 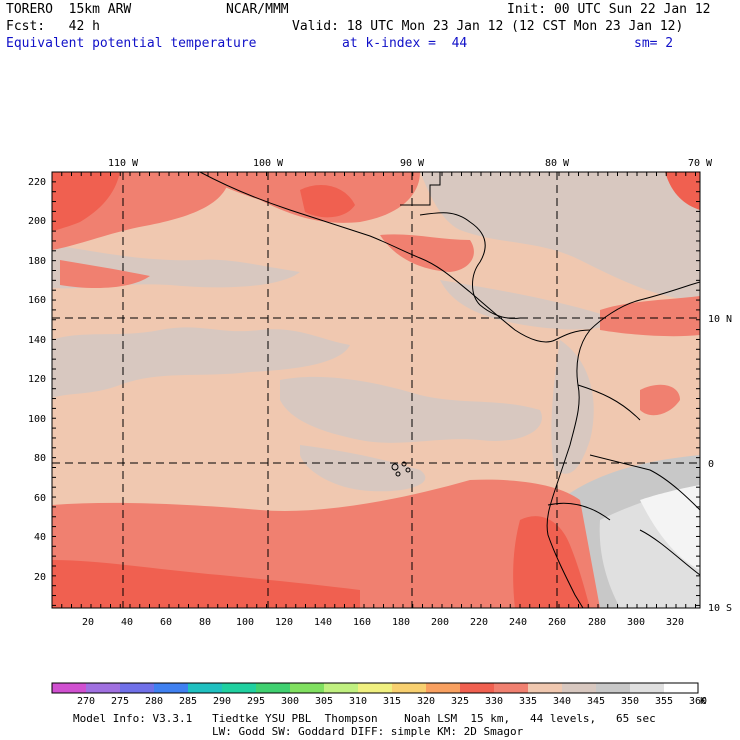 What do you see at coordinates (572, 407) in the screenshot?
I see `field-grey-andes` at bounding box center [572, 407].